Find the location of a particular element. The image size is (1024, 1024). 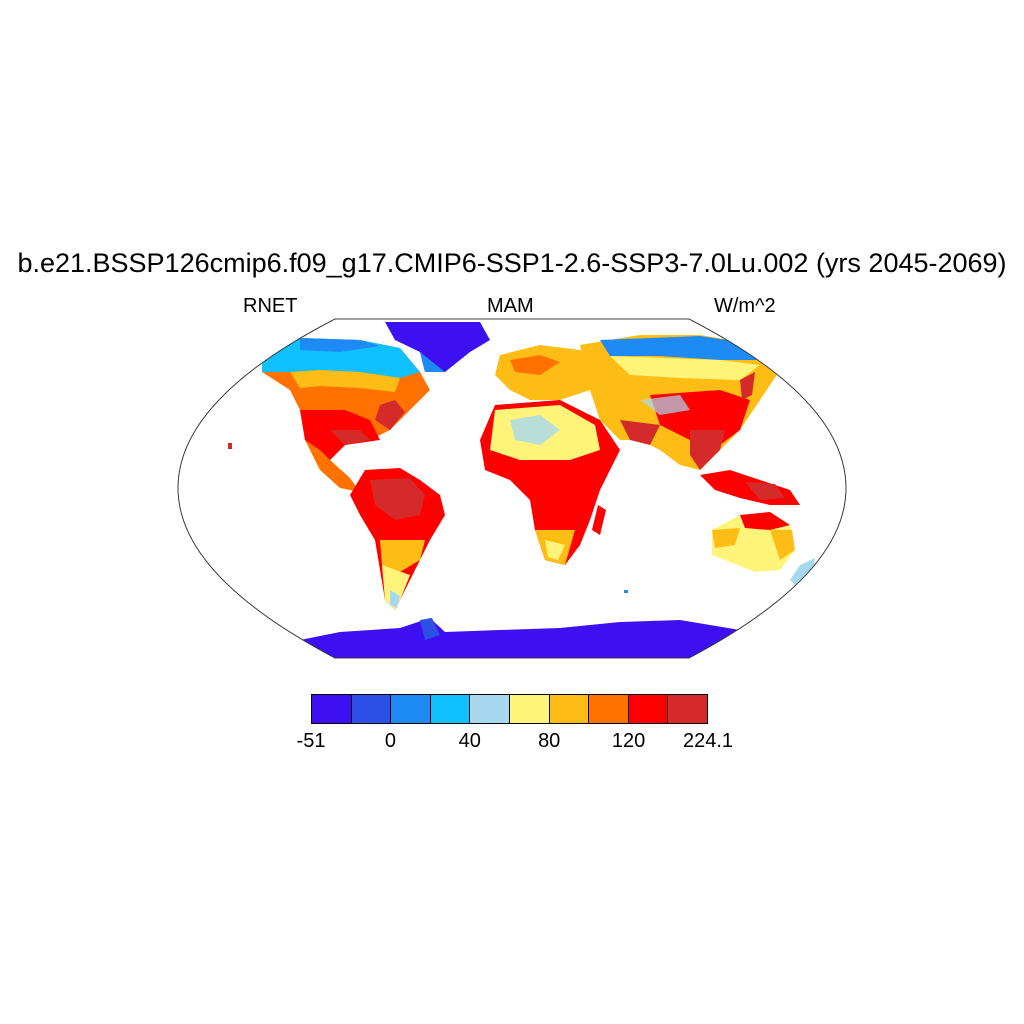

colorbar-tick-label: 120 is located at coordinates (628, 741).